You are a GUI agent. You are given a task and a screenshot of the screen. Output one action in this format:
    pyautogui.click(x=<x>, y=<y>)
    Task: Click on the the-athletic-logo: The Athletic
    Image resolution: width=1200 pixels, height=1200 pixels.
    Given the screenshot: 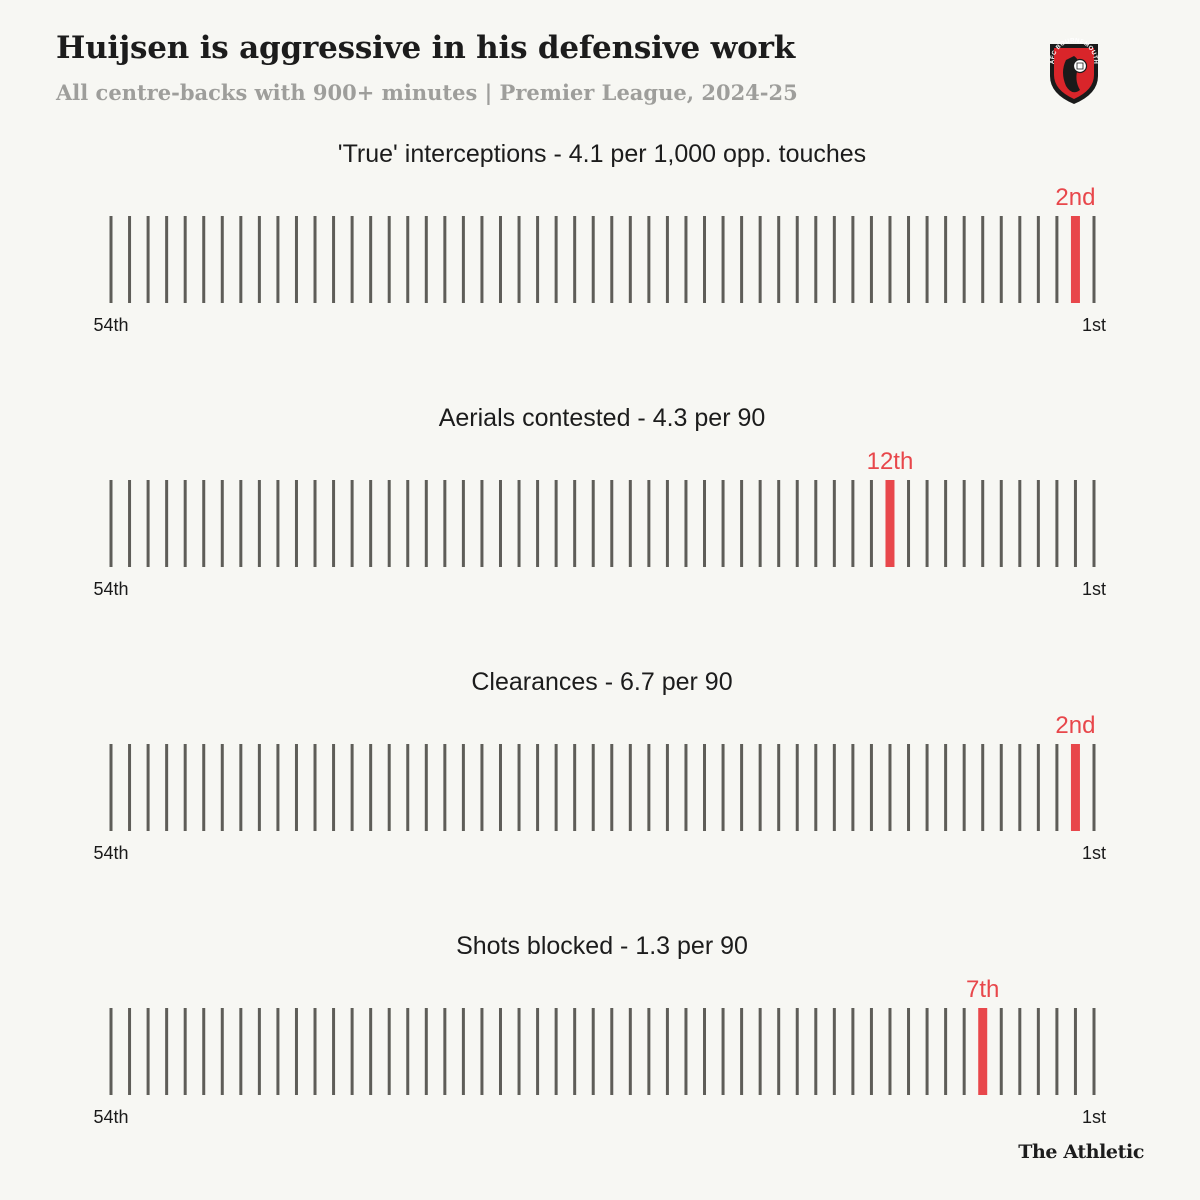 What is the action you would take?
    pyautogui.click(x=1081, y=1152)
    